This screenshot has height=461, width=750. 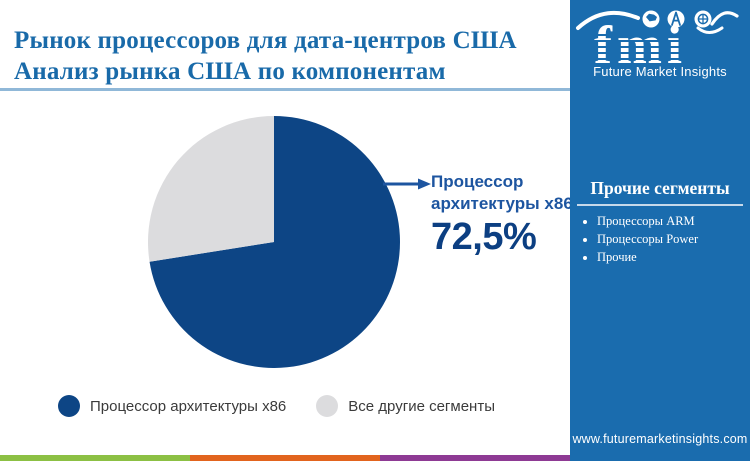 What do you see at coordinates (617, 257) in the screenshot?
I see `list-item-label: Прочие` at bounding box center [617, 257].